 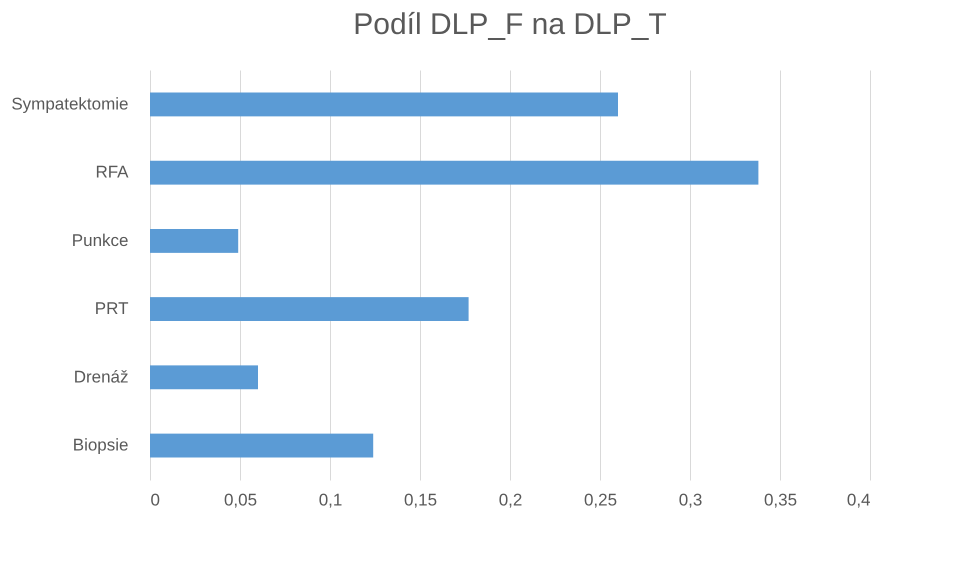 What do you see at coordinates (510, 24) in the screenshot?
I see `chart-title: Podíl DLP_F na DLP_T` at bounding box center [510, 24].